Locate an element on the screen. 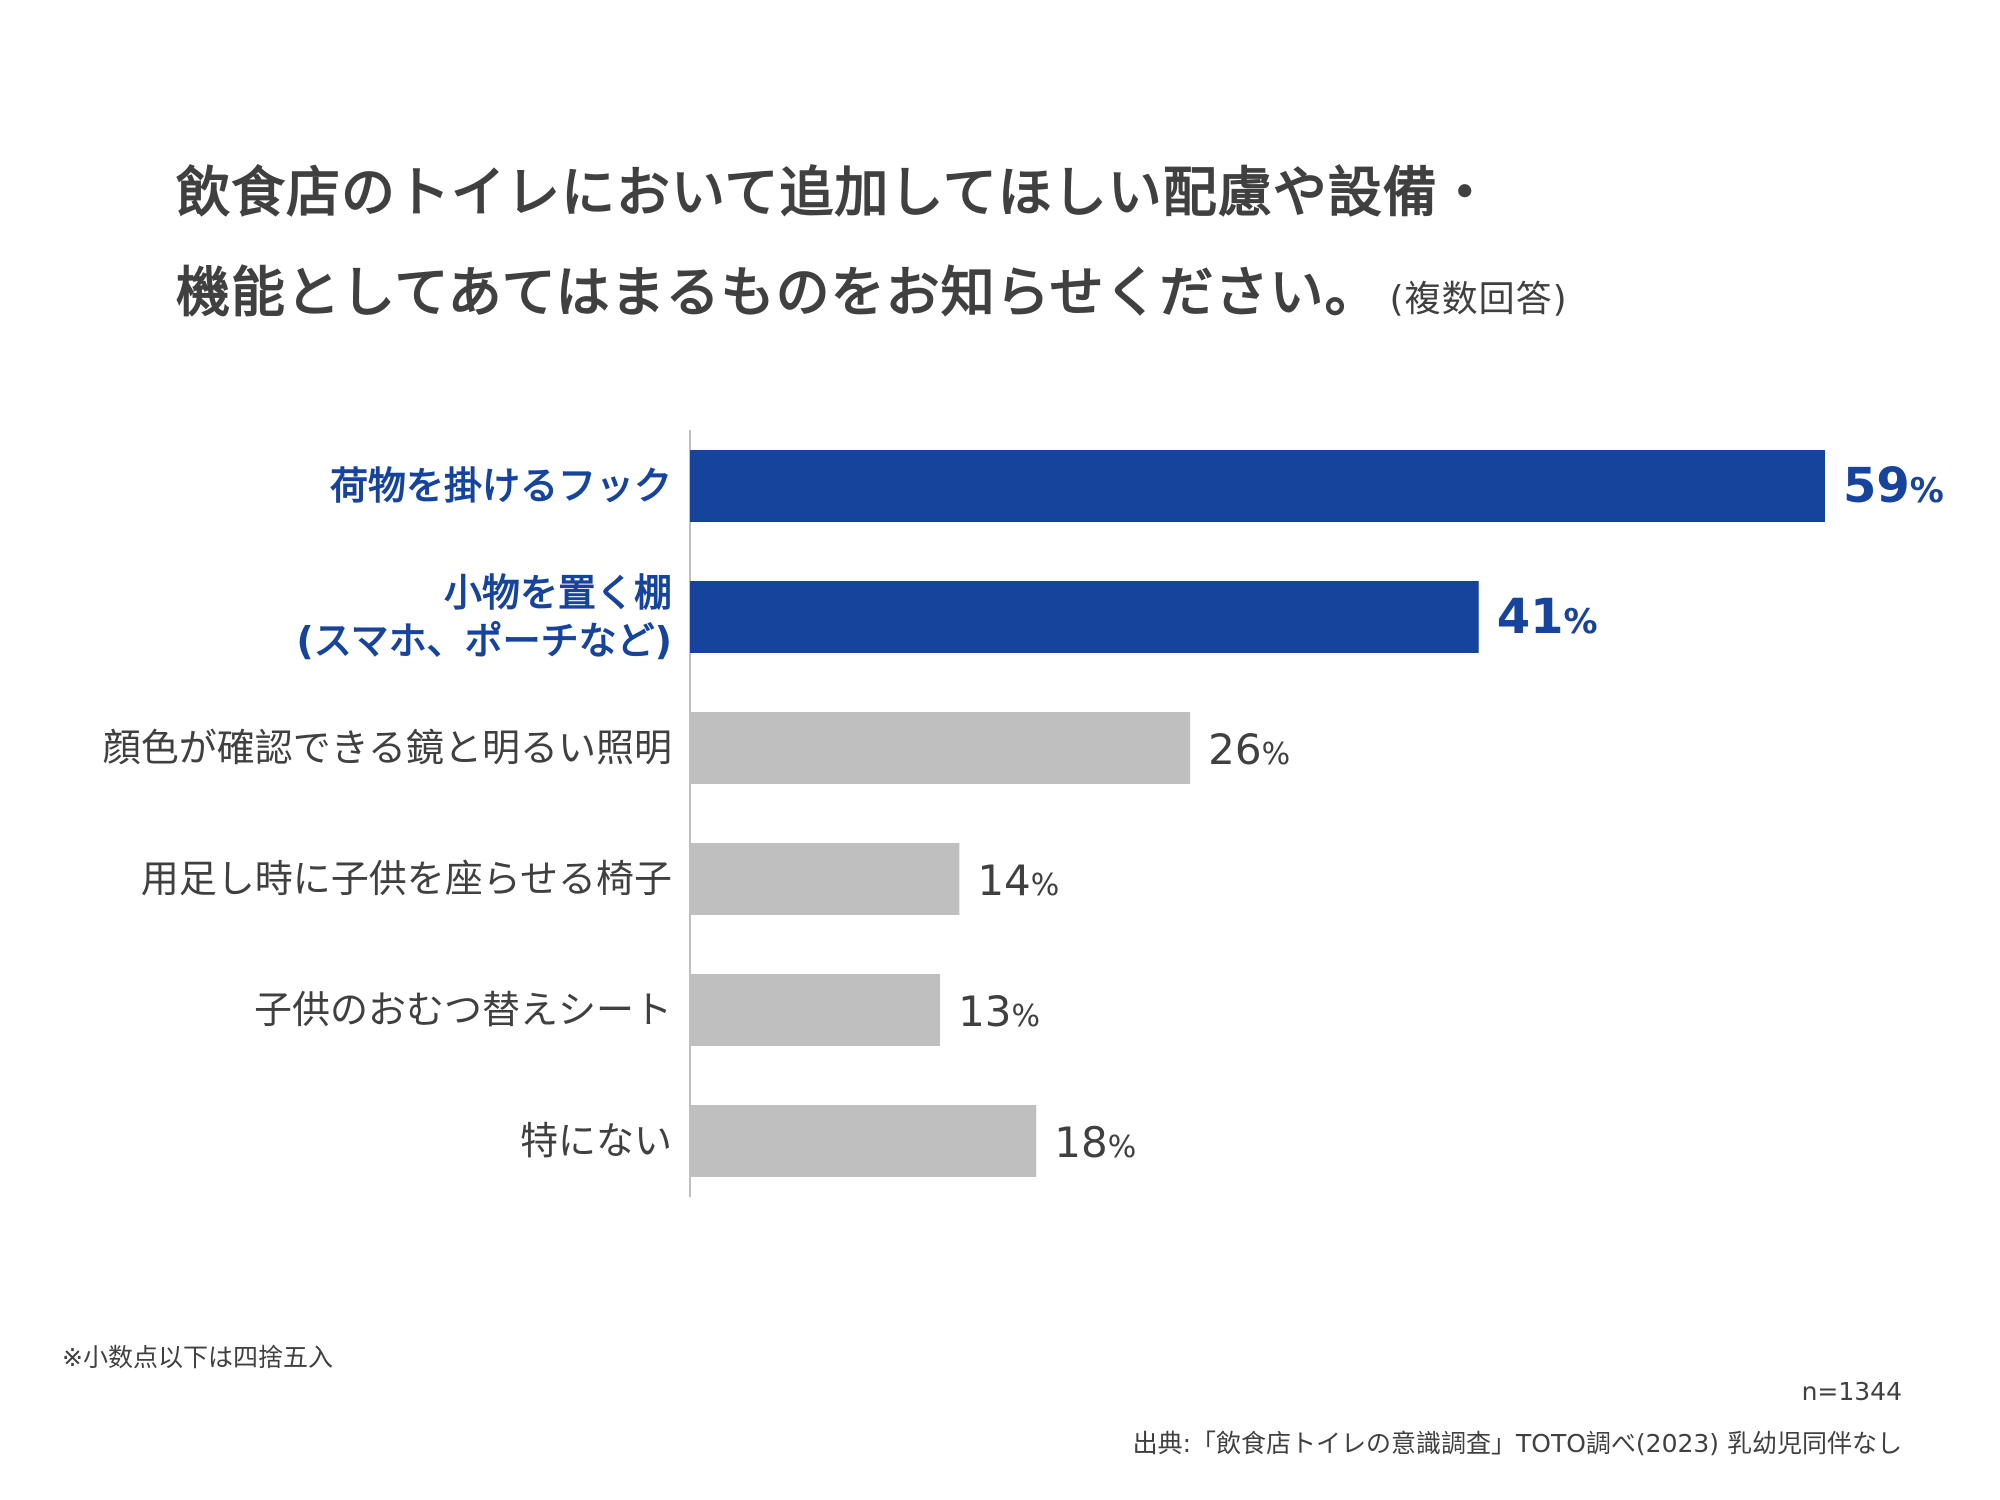 This screenshot has width=2000, height=1500. category-label: 荷物を掛けるフック is located at coordinates (501, 486).